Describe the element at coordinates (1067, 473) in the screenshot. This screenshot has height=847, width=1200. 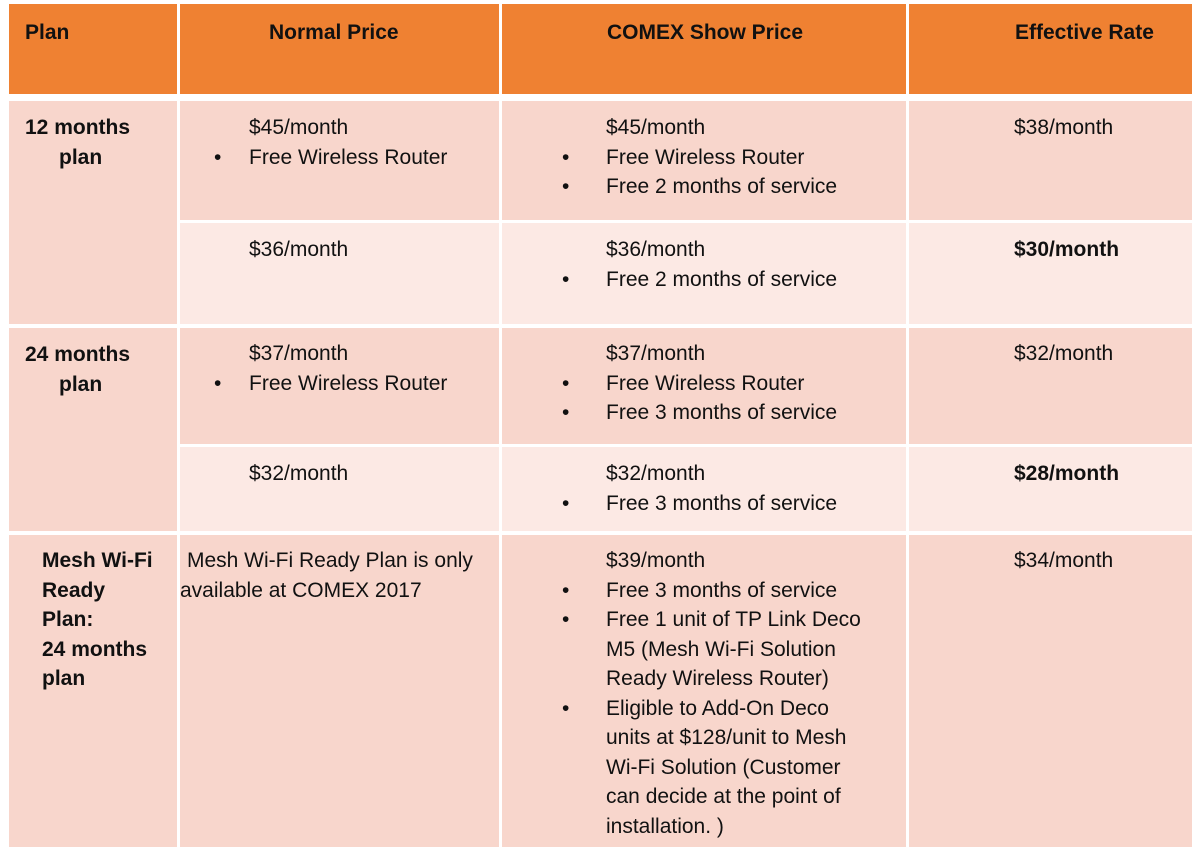
I see `effective-rate: $28/month` at that location.